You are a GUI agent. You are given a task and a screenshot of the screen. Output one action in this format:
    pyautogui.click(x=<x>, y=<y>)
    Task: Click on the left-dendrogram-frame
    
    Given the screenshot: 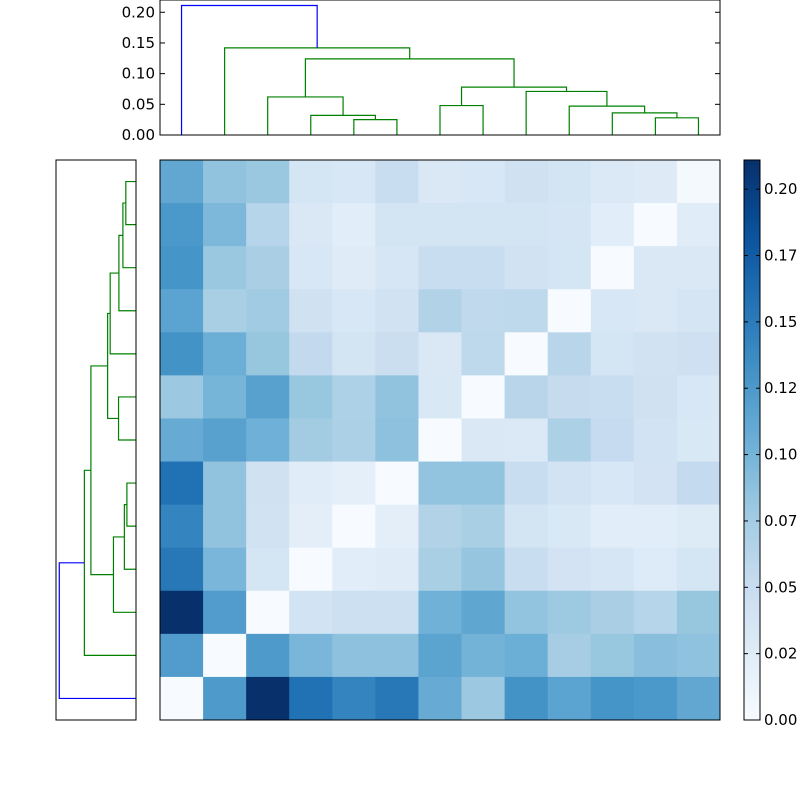 What is the action you would take?
    pyautogui.click(x=96, y=440)
    